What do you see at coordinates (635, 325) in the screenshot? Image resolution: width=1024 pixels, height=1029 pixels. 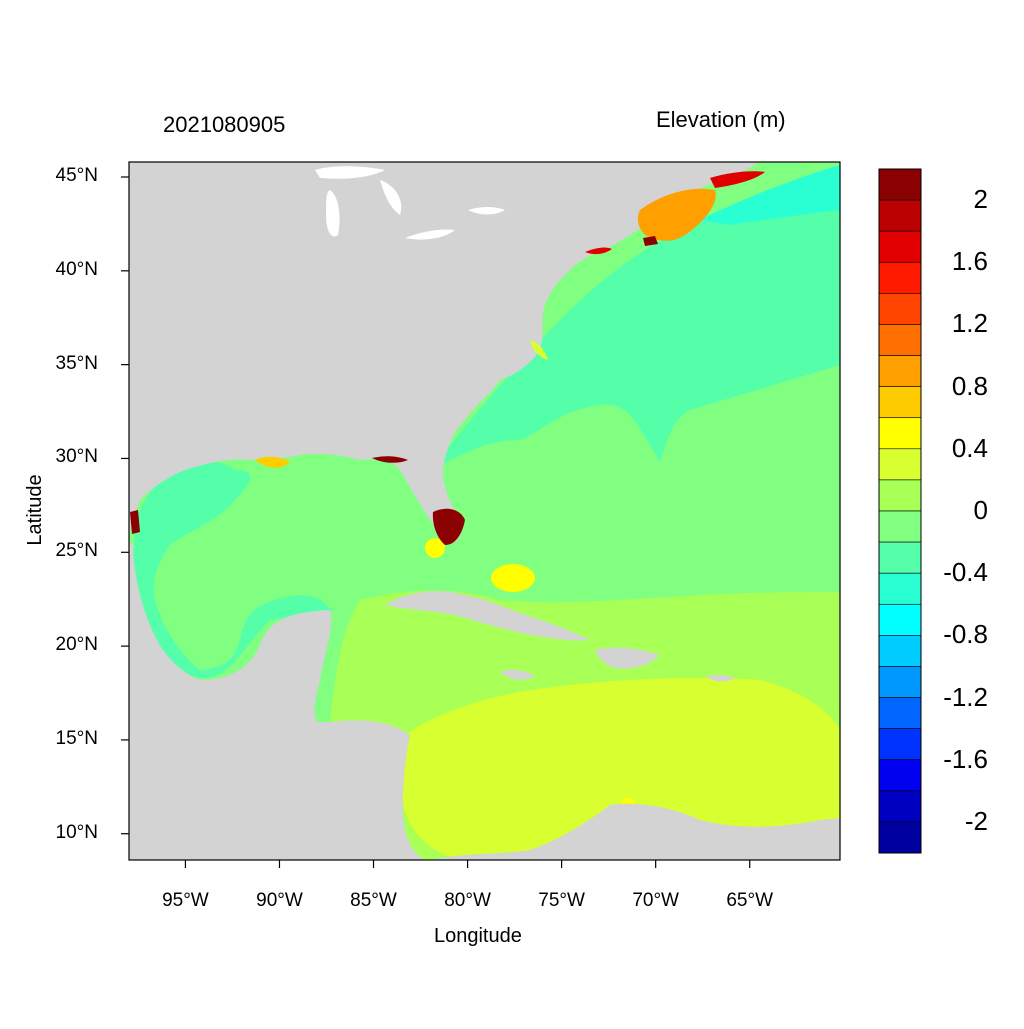 I see `ocean-band-neg02` at bounding box center [635, 325].